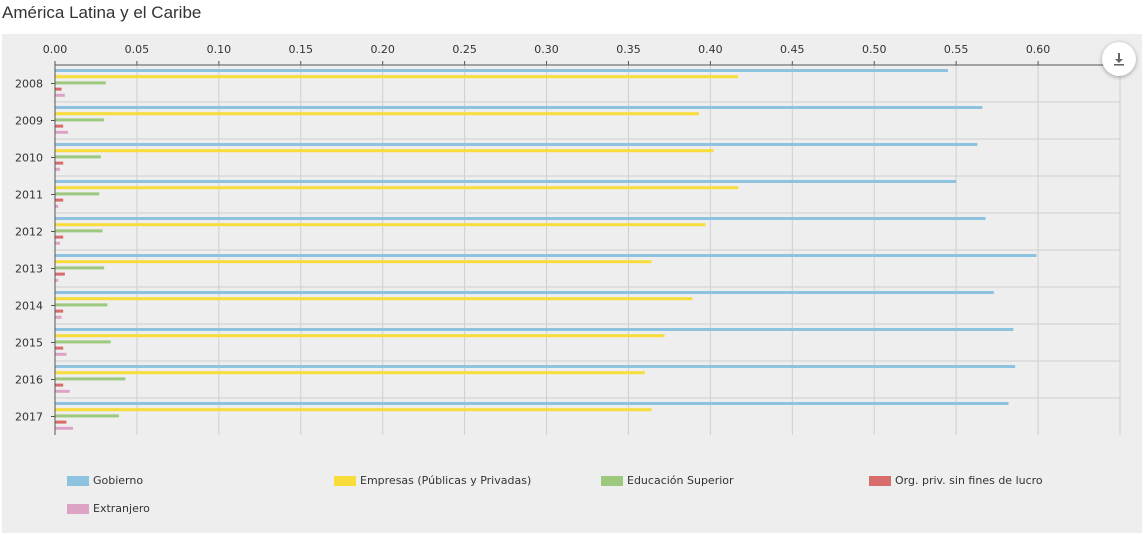 Image resolution: width=1144 pixels, height=535 pixels. Describe the element at coordinates (118, 480) in the screenshot. I see `legend-label: Gobierno` at that location.